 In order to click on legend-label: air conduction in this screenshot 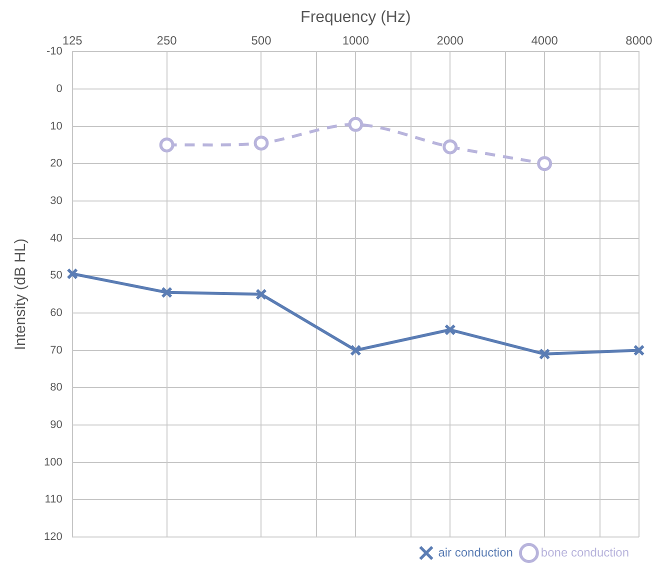, I will do `click(475, 552)`.